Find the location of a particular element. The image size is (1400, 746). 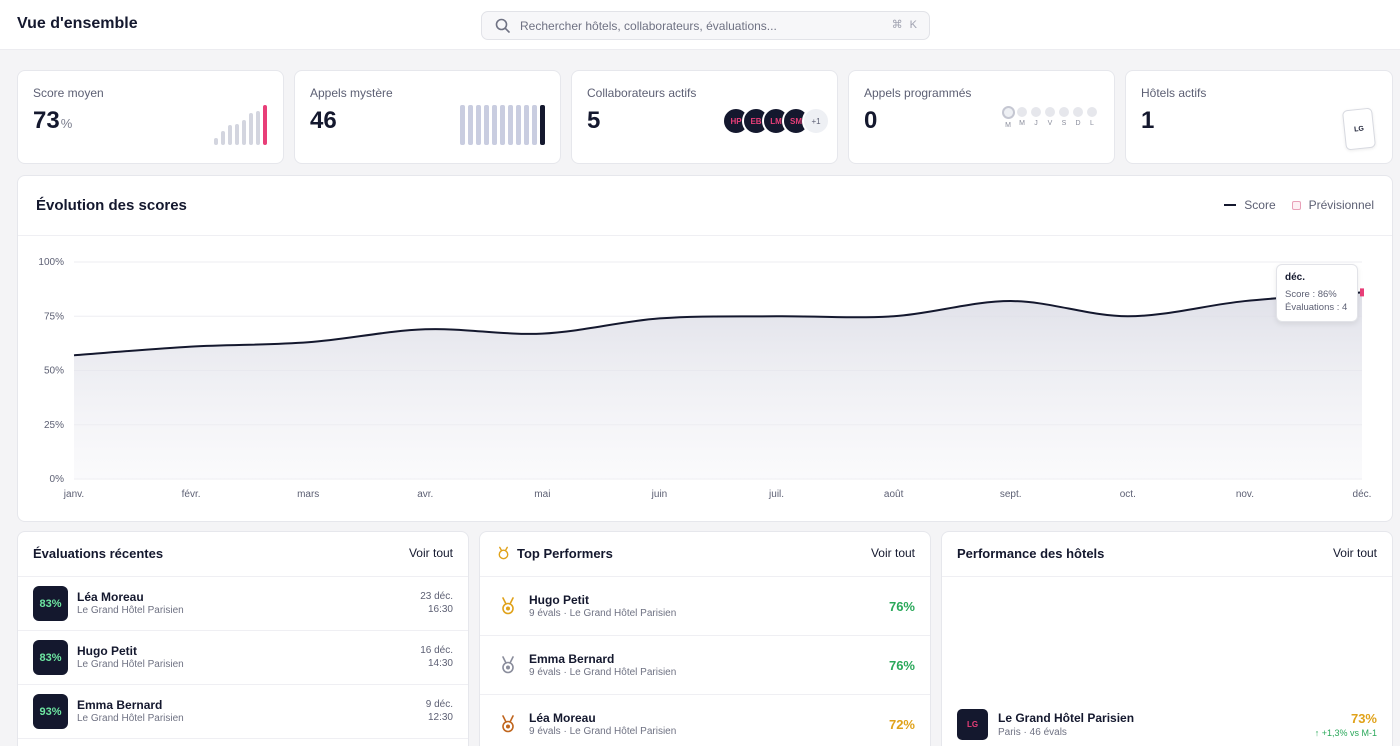

stat-card-score: Score moyen 73% is located at coordinates (150, 117).